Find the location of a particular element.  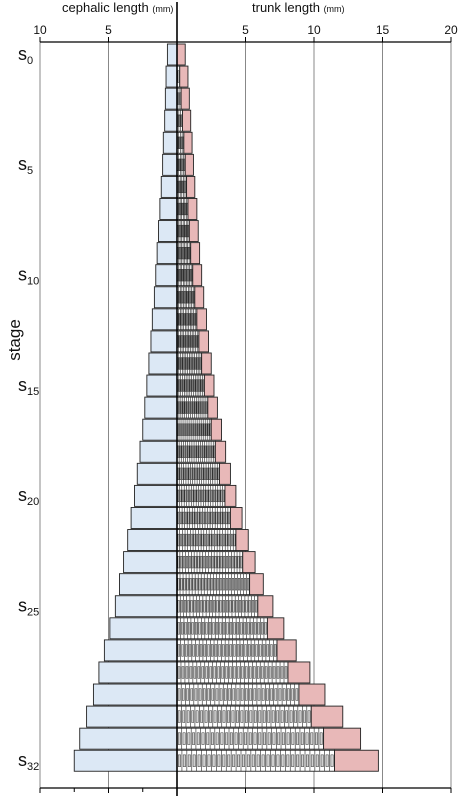

tick-label-right-10: 10 is located at coordinates (314, 30).